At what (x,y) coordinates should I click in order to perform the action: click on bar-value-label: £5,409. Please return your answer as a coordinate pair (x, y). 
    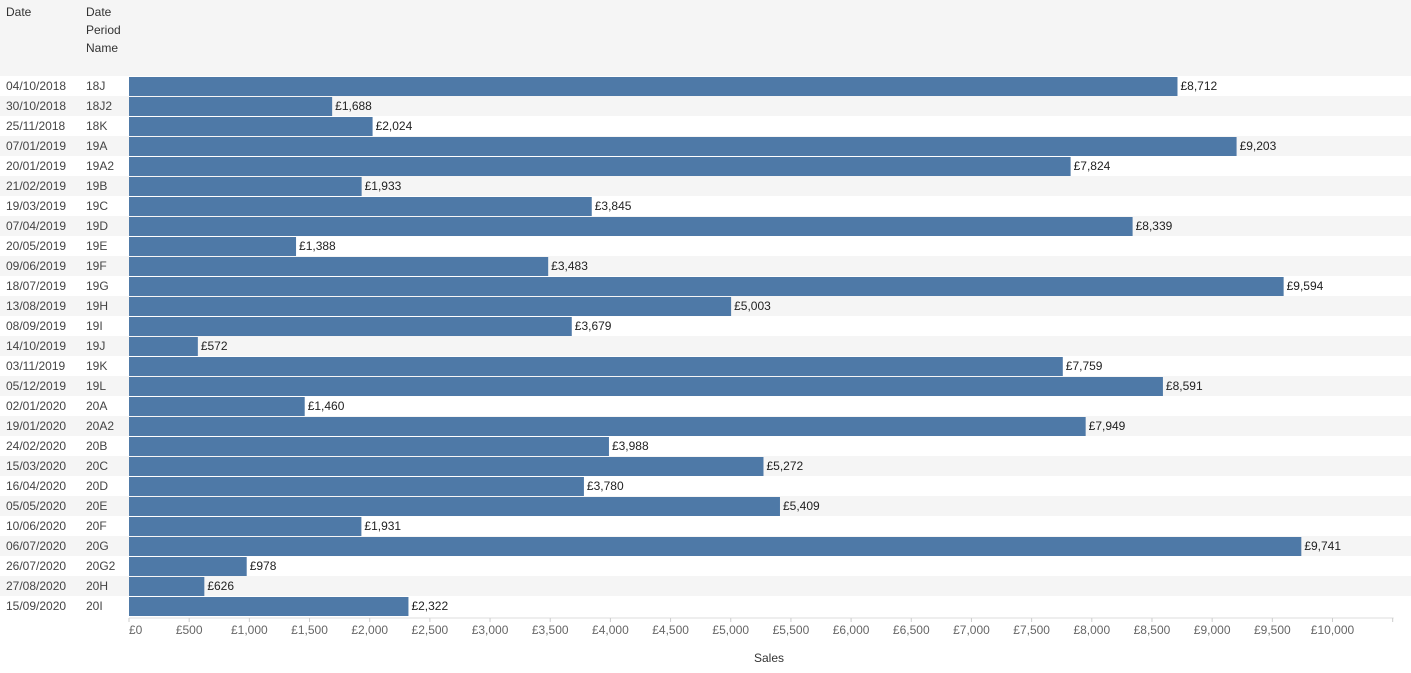
    Looking at the image, I should click on (801, 506).